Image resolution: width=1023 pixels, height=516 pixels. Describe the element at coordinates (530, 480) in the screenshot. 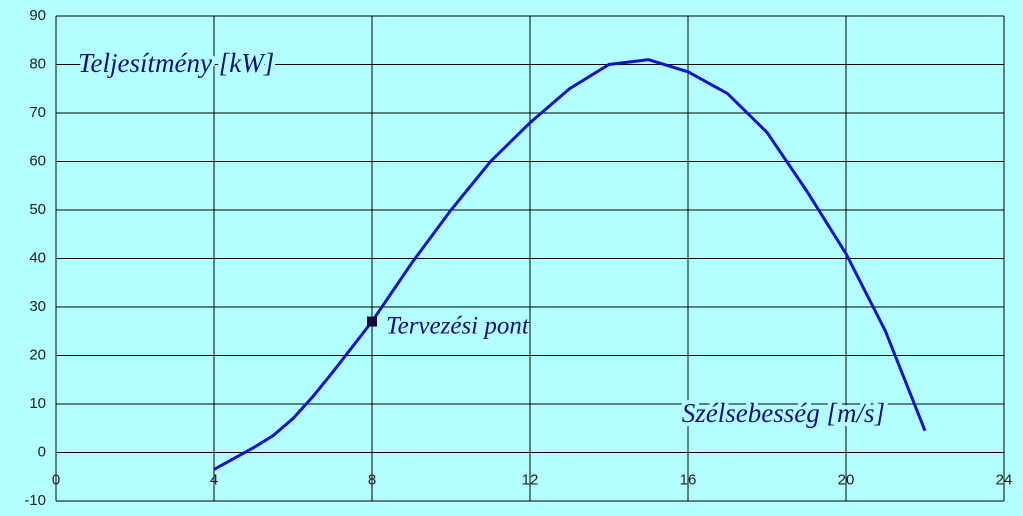

I see `x-tick-label: 12` at that location.